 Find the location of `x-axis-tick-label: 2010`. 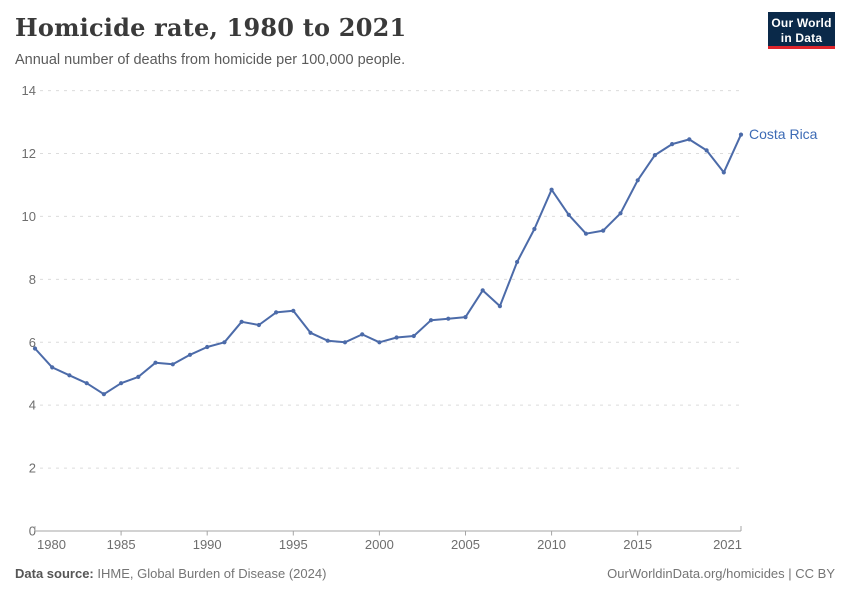

x-axis-tick-label: 2010 is located at coordinates (551, 544).